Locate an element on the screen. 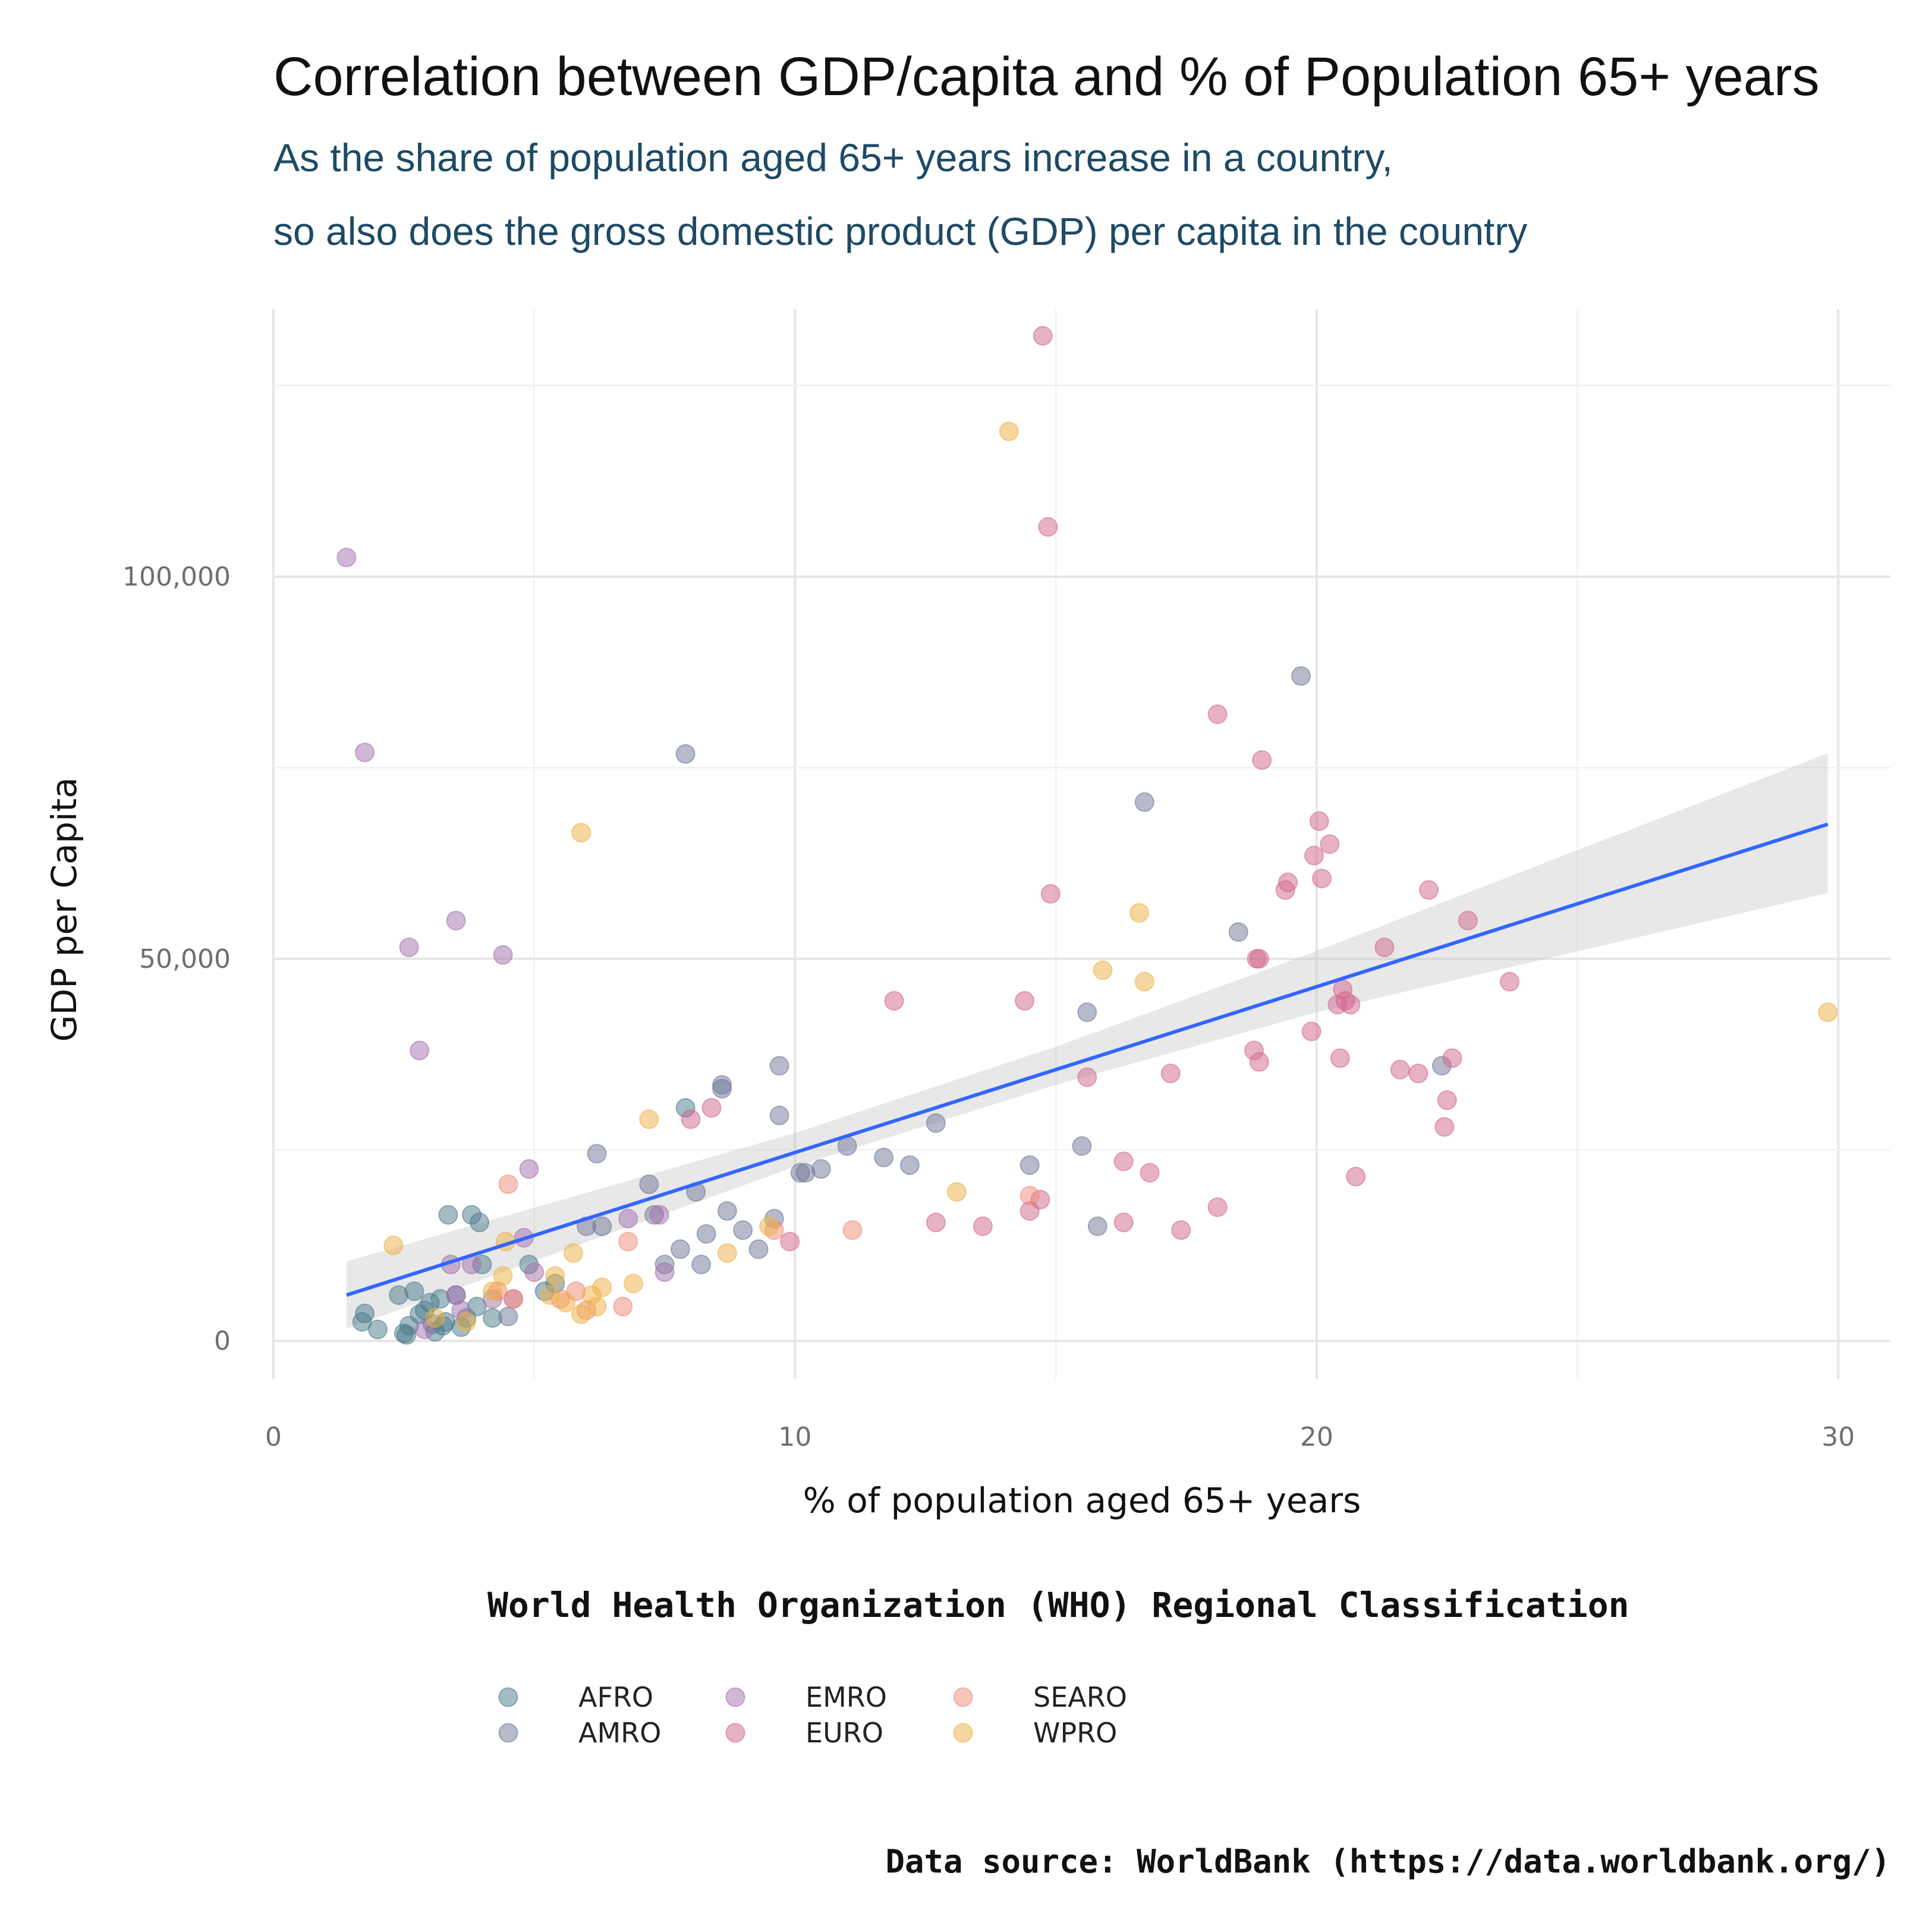 Image resolution: width=1932 pixels, height=1932 pixels. legend-label-afro: AFRO is located at coordinates (616, 1697).